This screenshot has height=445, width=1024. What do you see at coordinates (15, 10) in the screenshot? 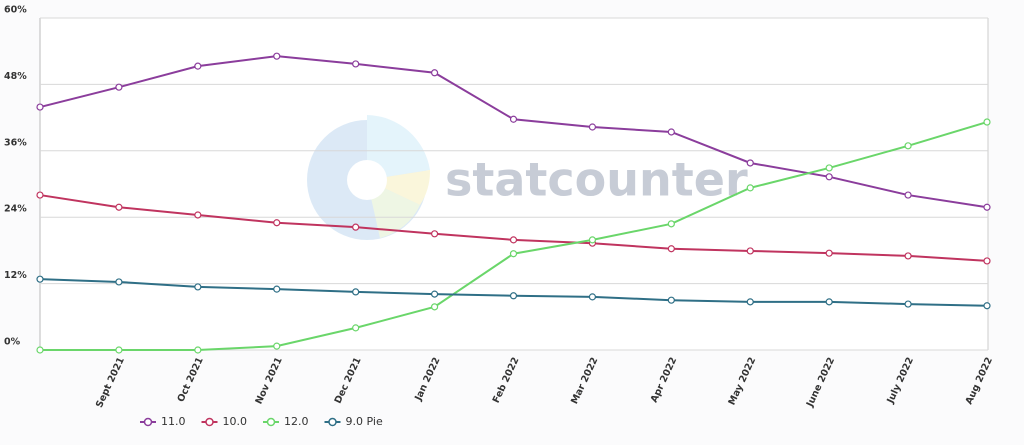
I see `y-tick-label: 60%` at bounding box center [15, 10].